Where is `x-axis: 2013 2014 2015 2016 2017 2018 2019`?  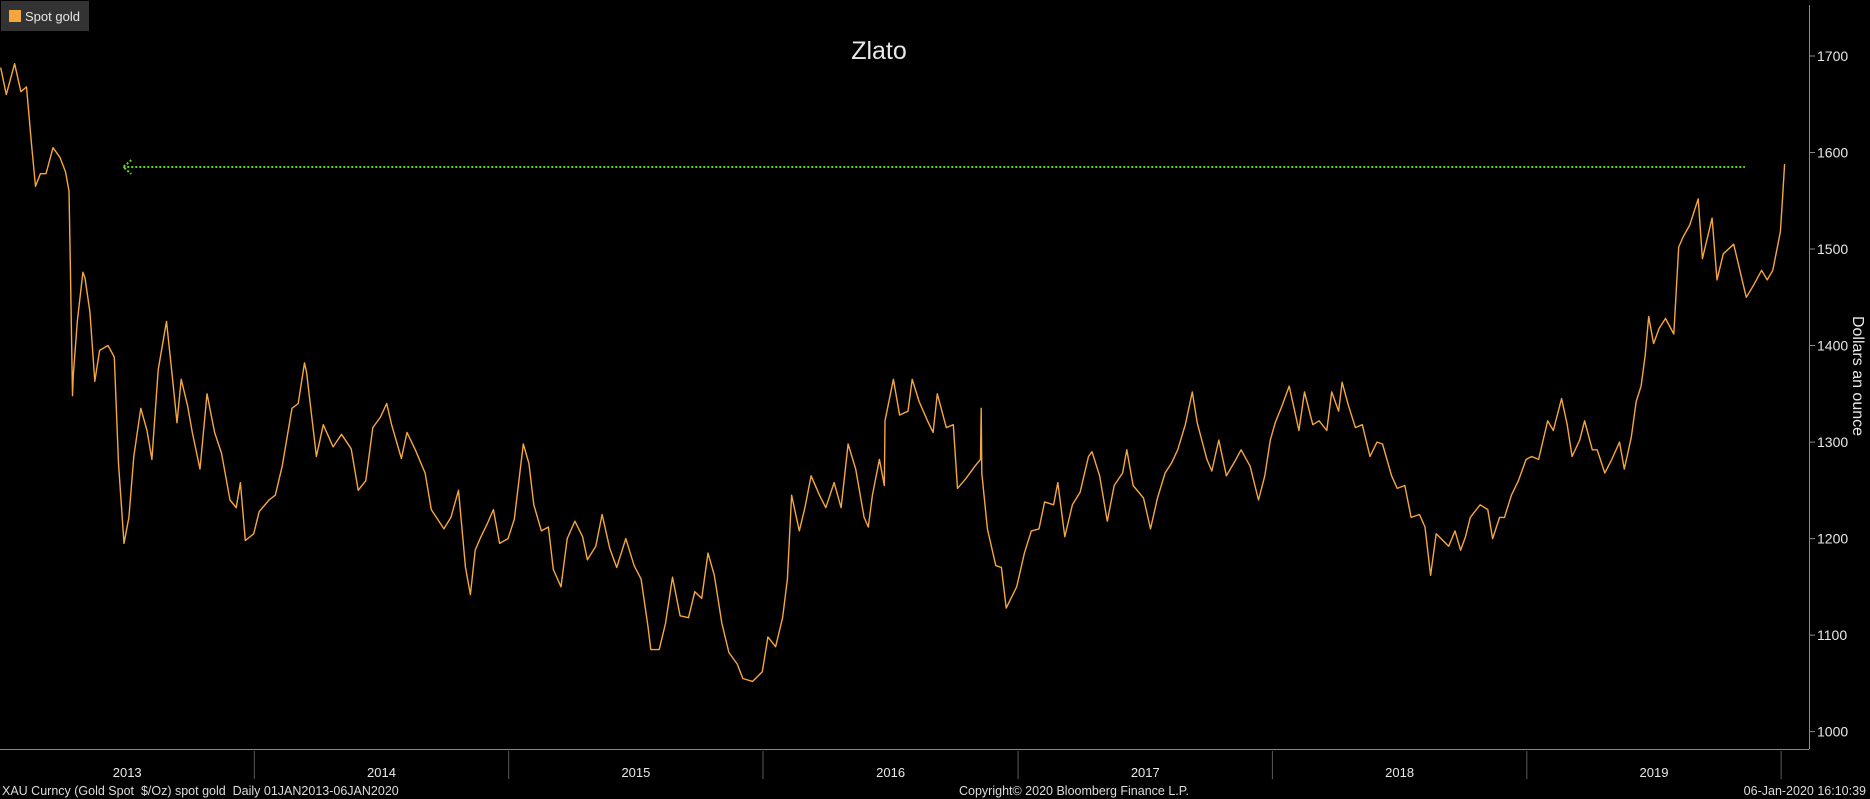
x-axis: 2013 2014 2015 2016 2017 2018 2019 is located at coordinates (904, 764).